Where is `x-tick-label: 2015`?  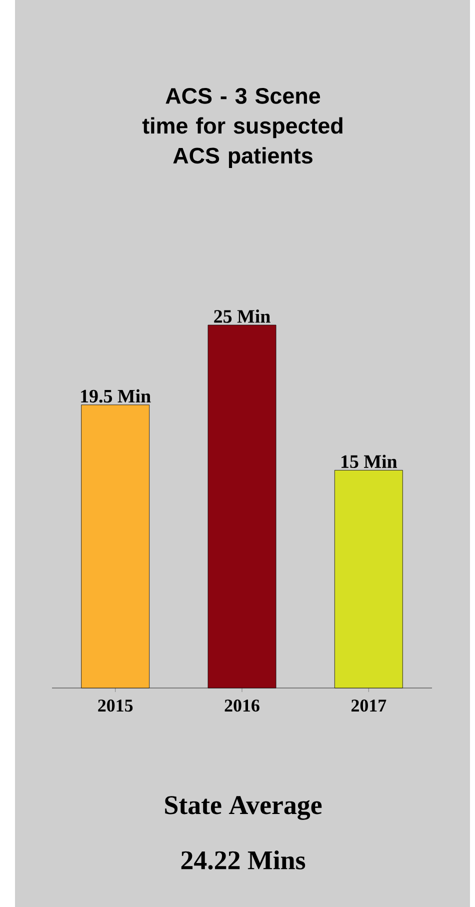
x-tick-label: 2015 is located at coordinates (115, 706).